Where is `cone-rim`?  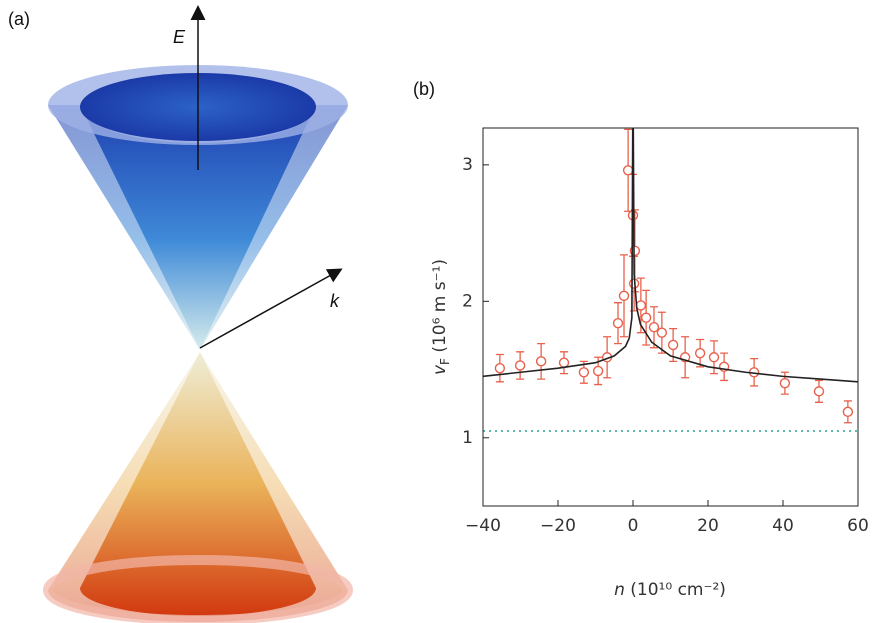
cone-rim is located at coordinates (198, 589).